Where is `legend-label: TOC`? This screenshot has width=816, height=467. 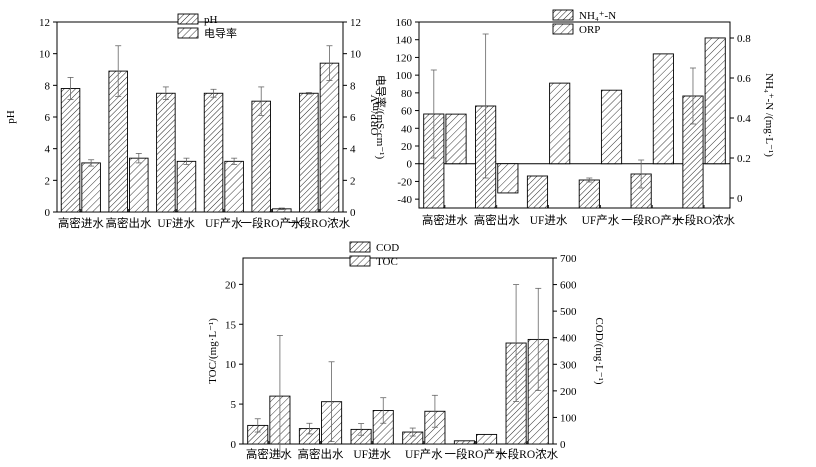 legend-label: TOC is located at coordinates (387, 262).